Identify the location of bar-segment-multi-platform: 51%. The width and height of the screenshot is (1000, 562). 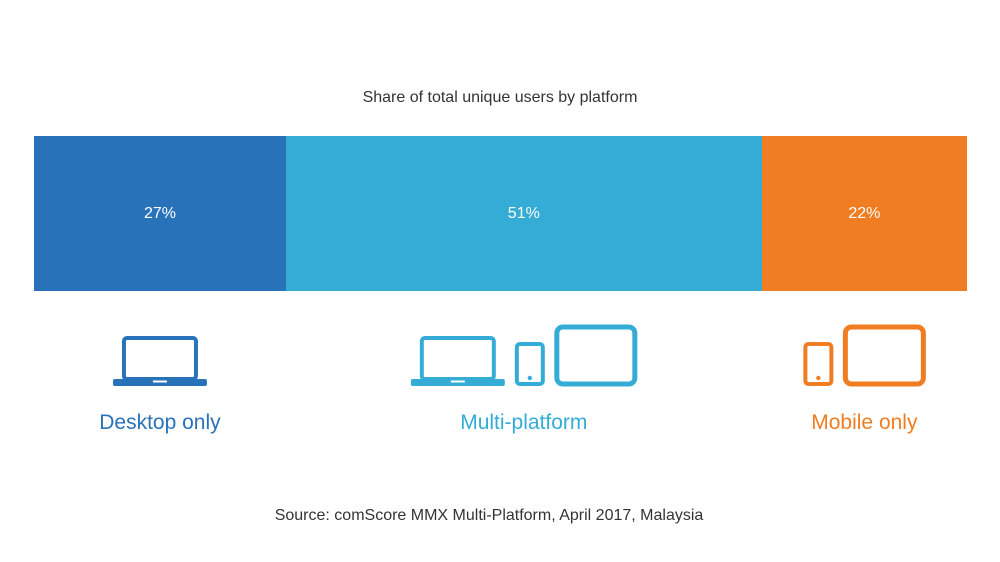
(523, 213).